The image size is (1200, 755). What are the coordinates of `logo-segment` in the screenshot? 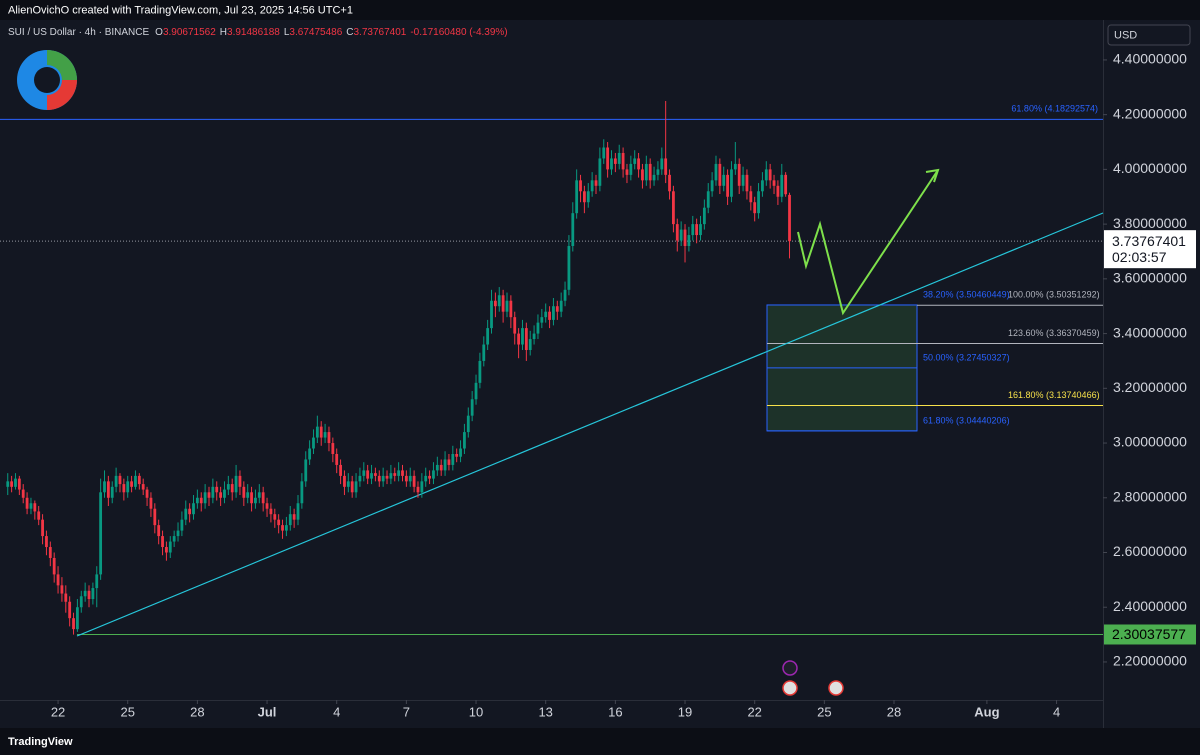 It's located at (62, 65).